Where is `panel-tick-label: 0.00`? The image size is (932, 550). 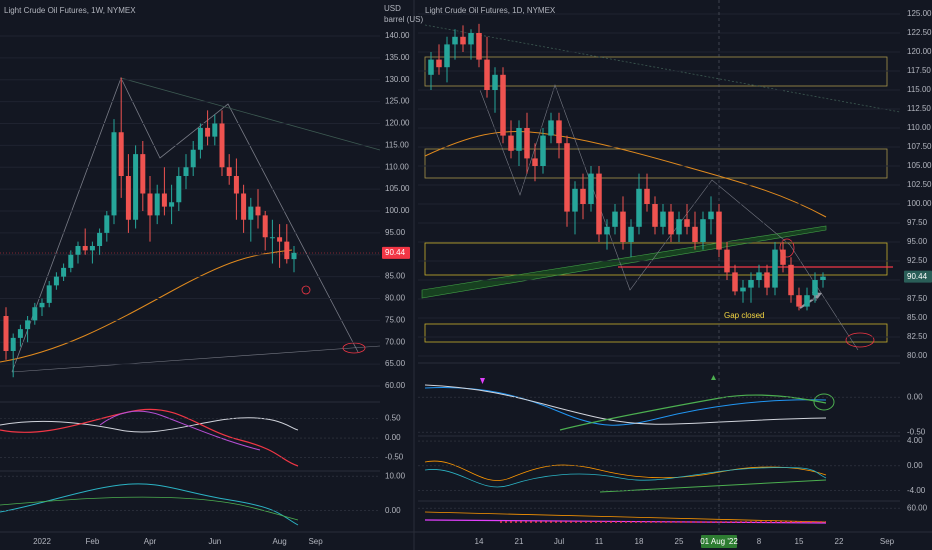
panel-tick-label: 0.00 is located at coordinates (393, 510).